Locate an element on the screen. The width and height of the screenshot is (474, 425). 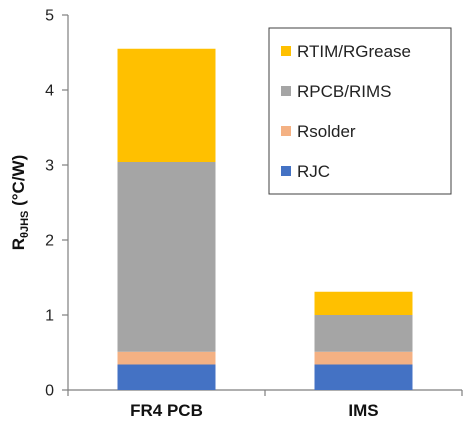
legend-label: RJC is located at coordinates (313, 171).